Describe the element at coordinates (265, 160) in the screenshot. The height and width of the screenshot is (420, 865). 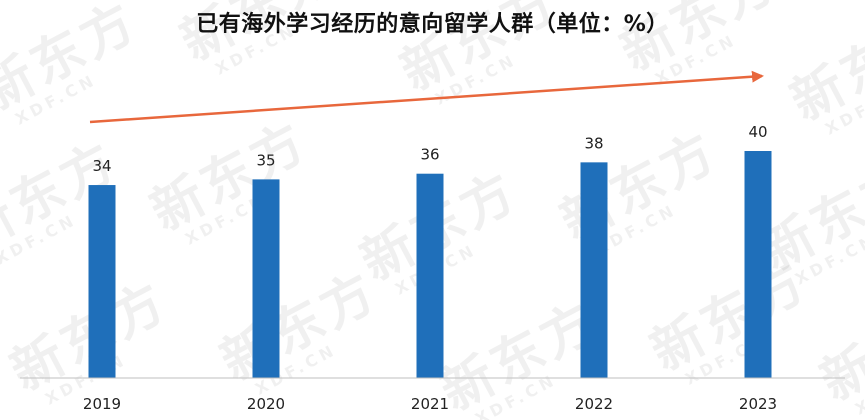
I see `data-label-2020: 35` at that location.